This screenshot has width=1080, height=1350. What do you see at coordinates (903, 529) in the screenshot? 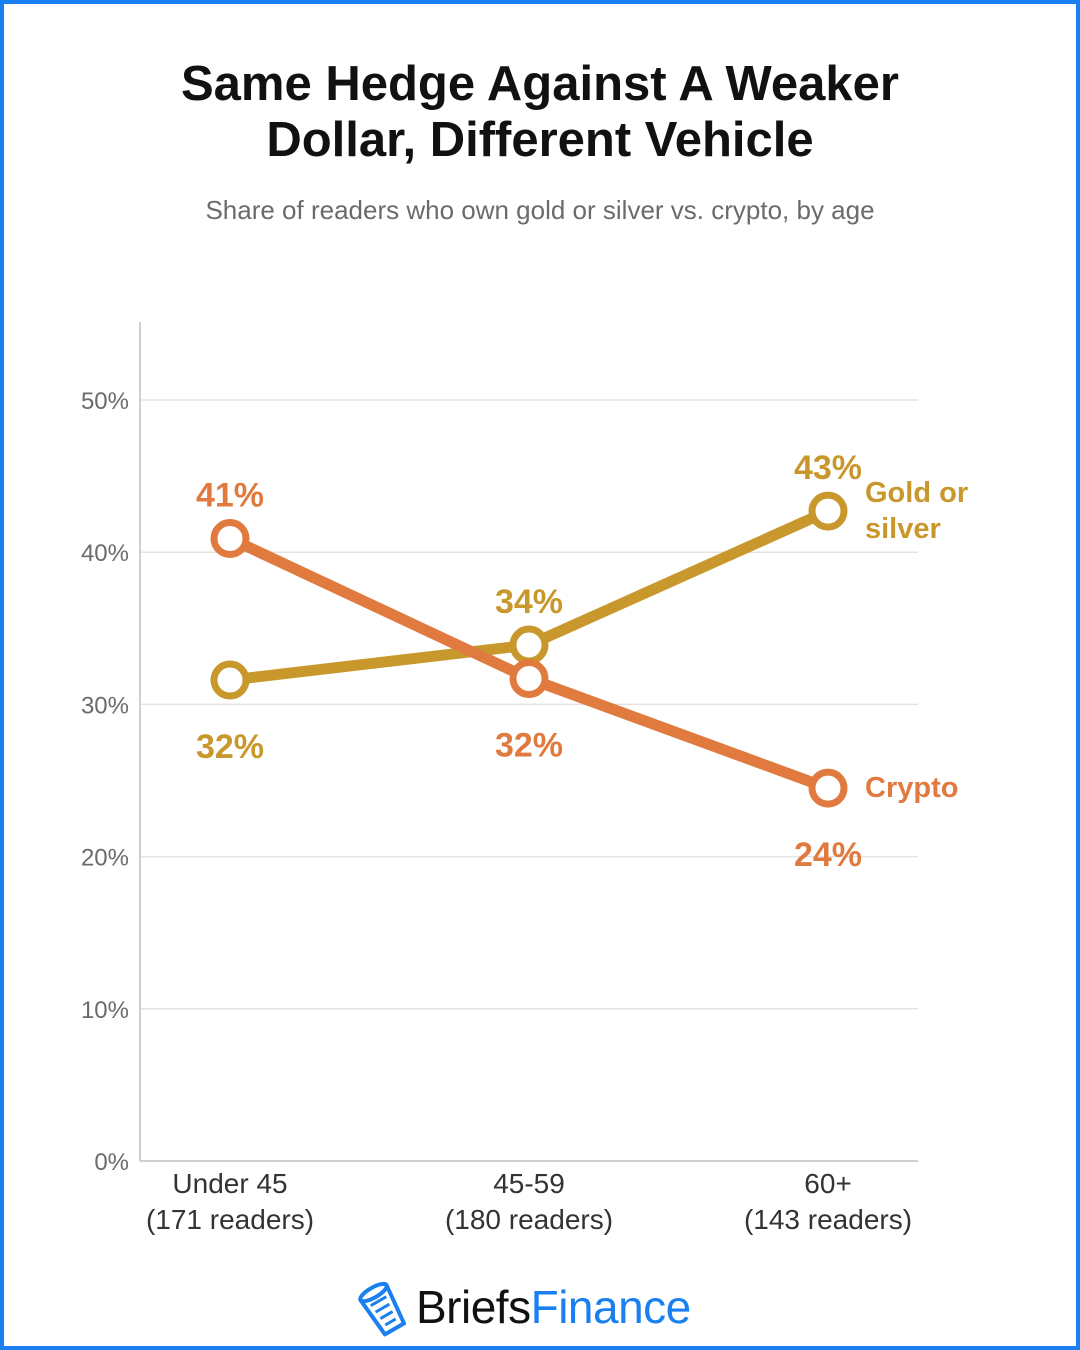
I see `series-name-label: silver` at bounding box center [903, 529].